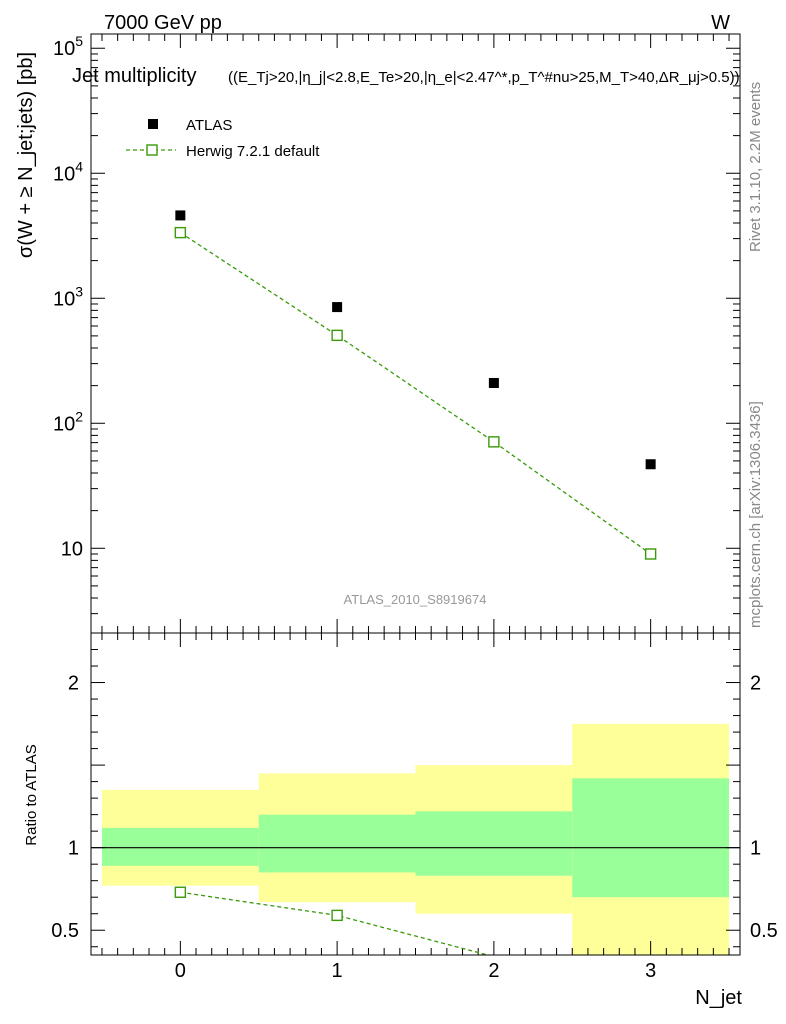  What do you see at coordinates (335, 923) in the screenshot?
I see `ratio-herwig-line` at bounding box center [335, 923].